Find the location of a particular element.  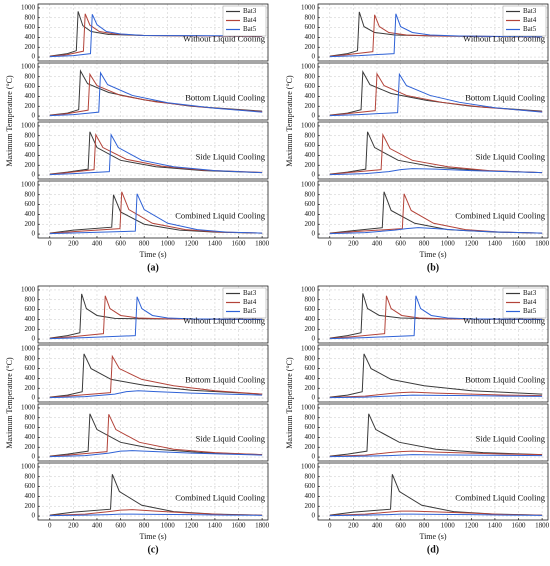

panel-label: (b) is located at coordinates (433, 267).